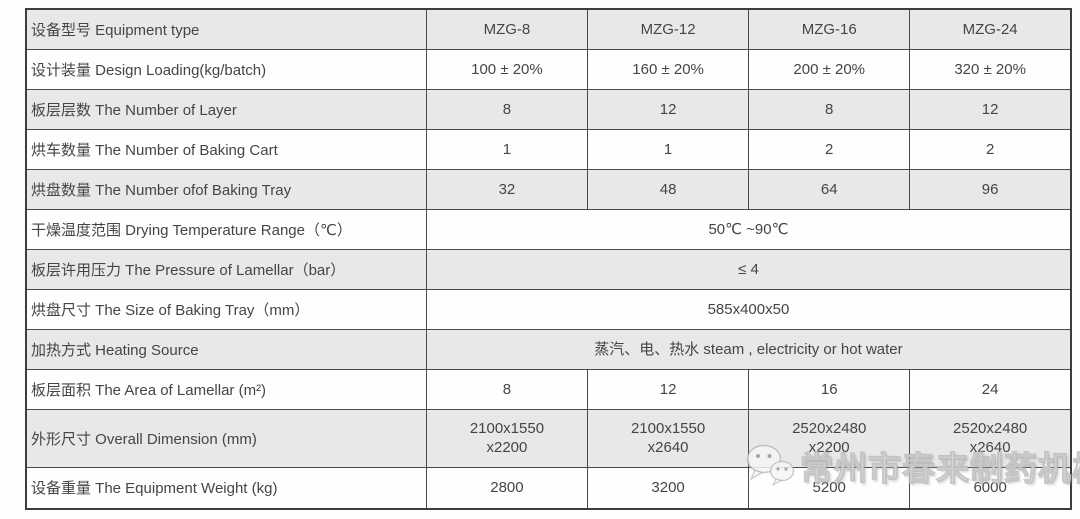  What do you see at coordinates (226, 109) in the screenshot?
I see `row-label-number-of-layer: 板层层数 The Number of Layer` at bounding box center [226, 109].